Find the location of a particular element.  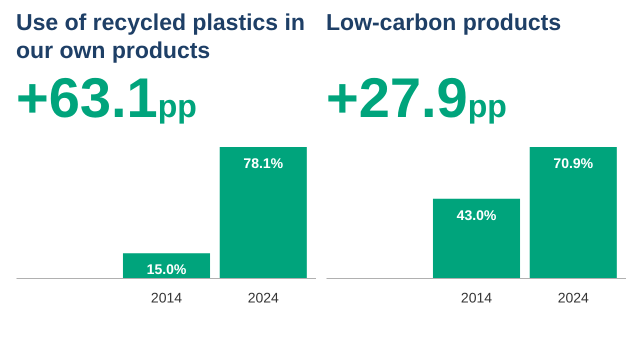

data-label: 43.0% is located at coordinates (476, 214).